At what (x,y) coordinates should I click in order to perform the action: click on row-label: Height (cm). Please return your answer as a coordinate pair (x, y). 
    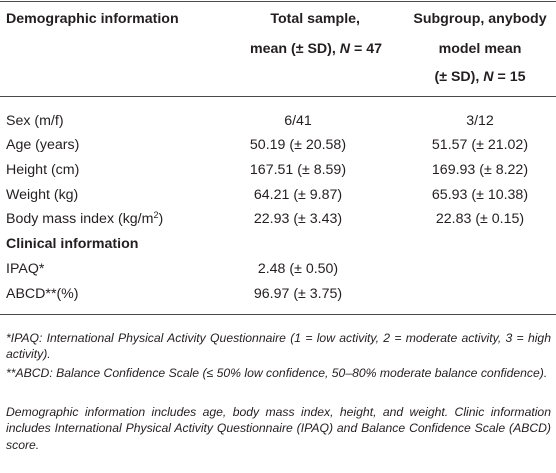
    Looking at the image, I should click on (43, 170).